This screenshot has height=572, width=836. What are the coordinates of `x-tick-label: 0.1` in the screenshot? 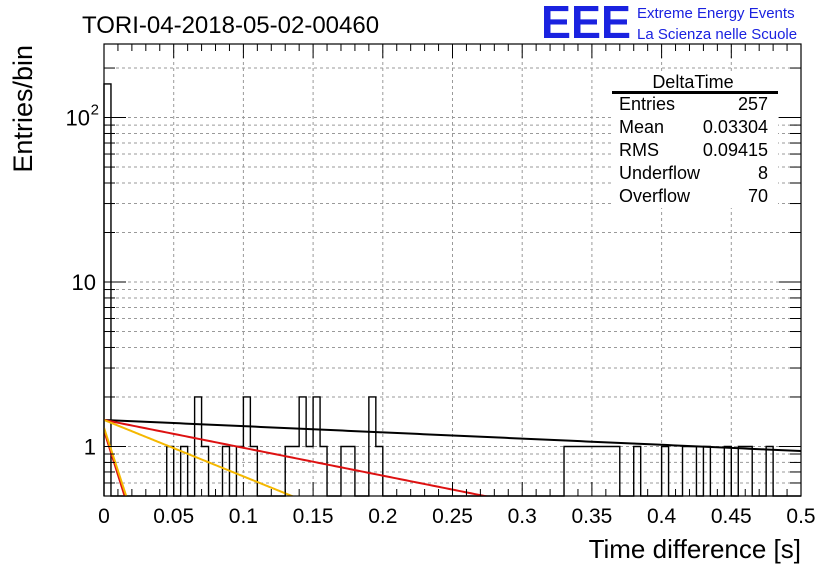 It's located at (243, 516).